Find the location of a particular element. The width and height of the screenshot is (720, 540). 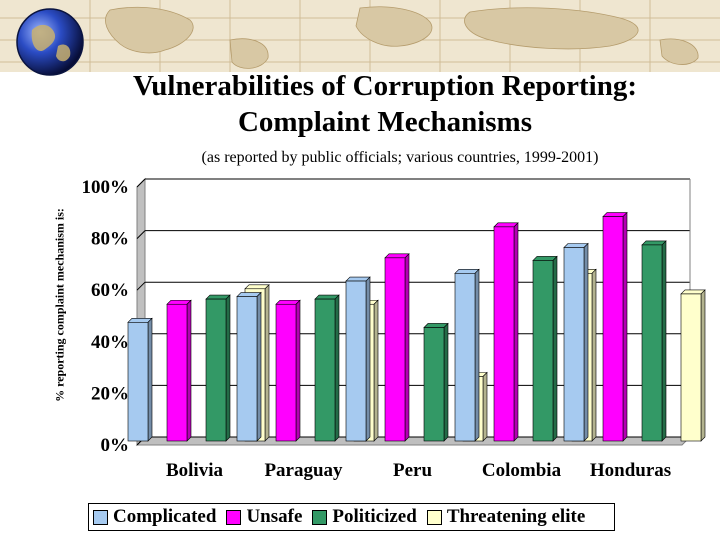

legend-item: Threatening elite is located at coordinates (506, 517).